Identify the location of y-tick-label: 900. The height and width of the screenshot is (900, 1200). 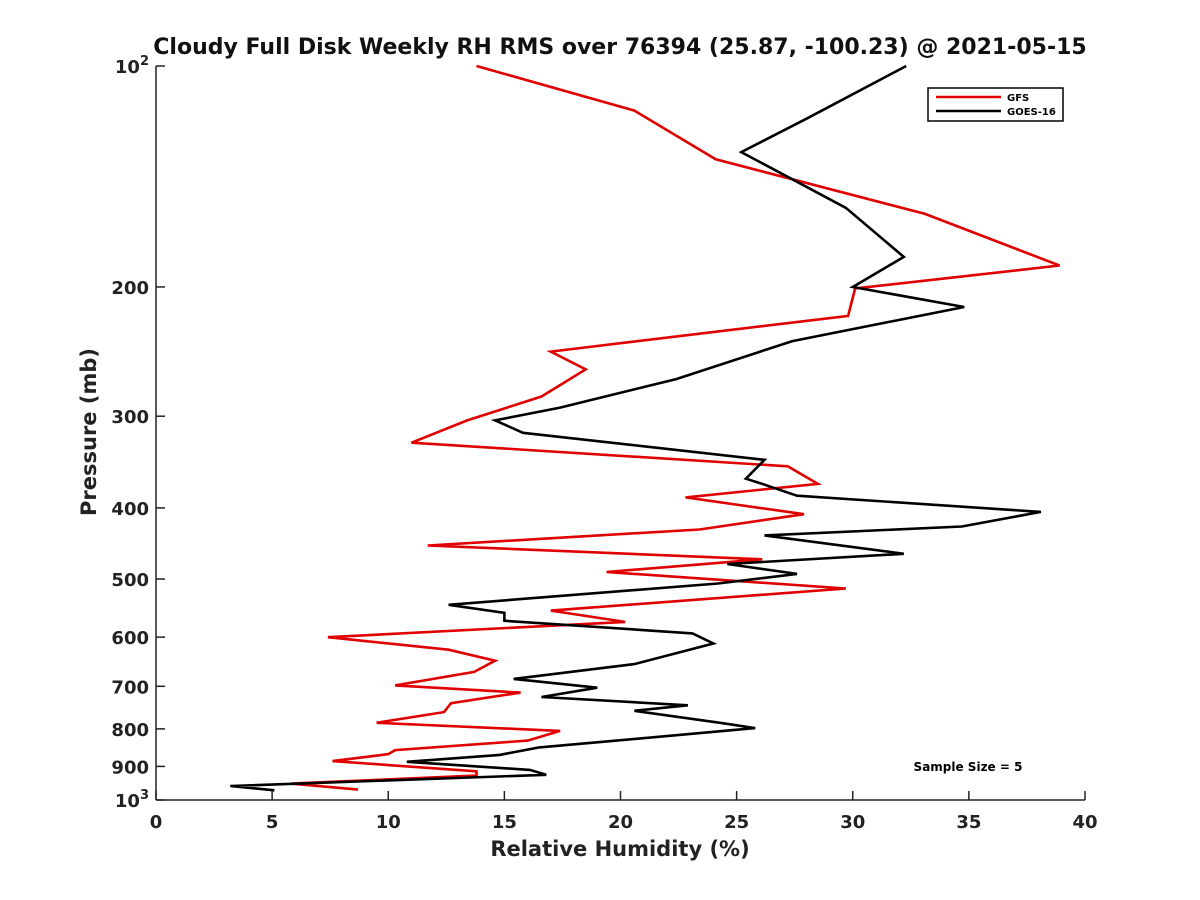
(130, 767).